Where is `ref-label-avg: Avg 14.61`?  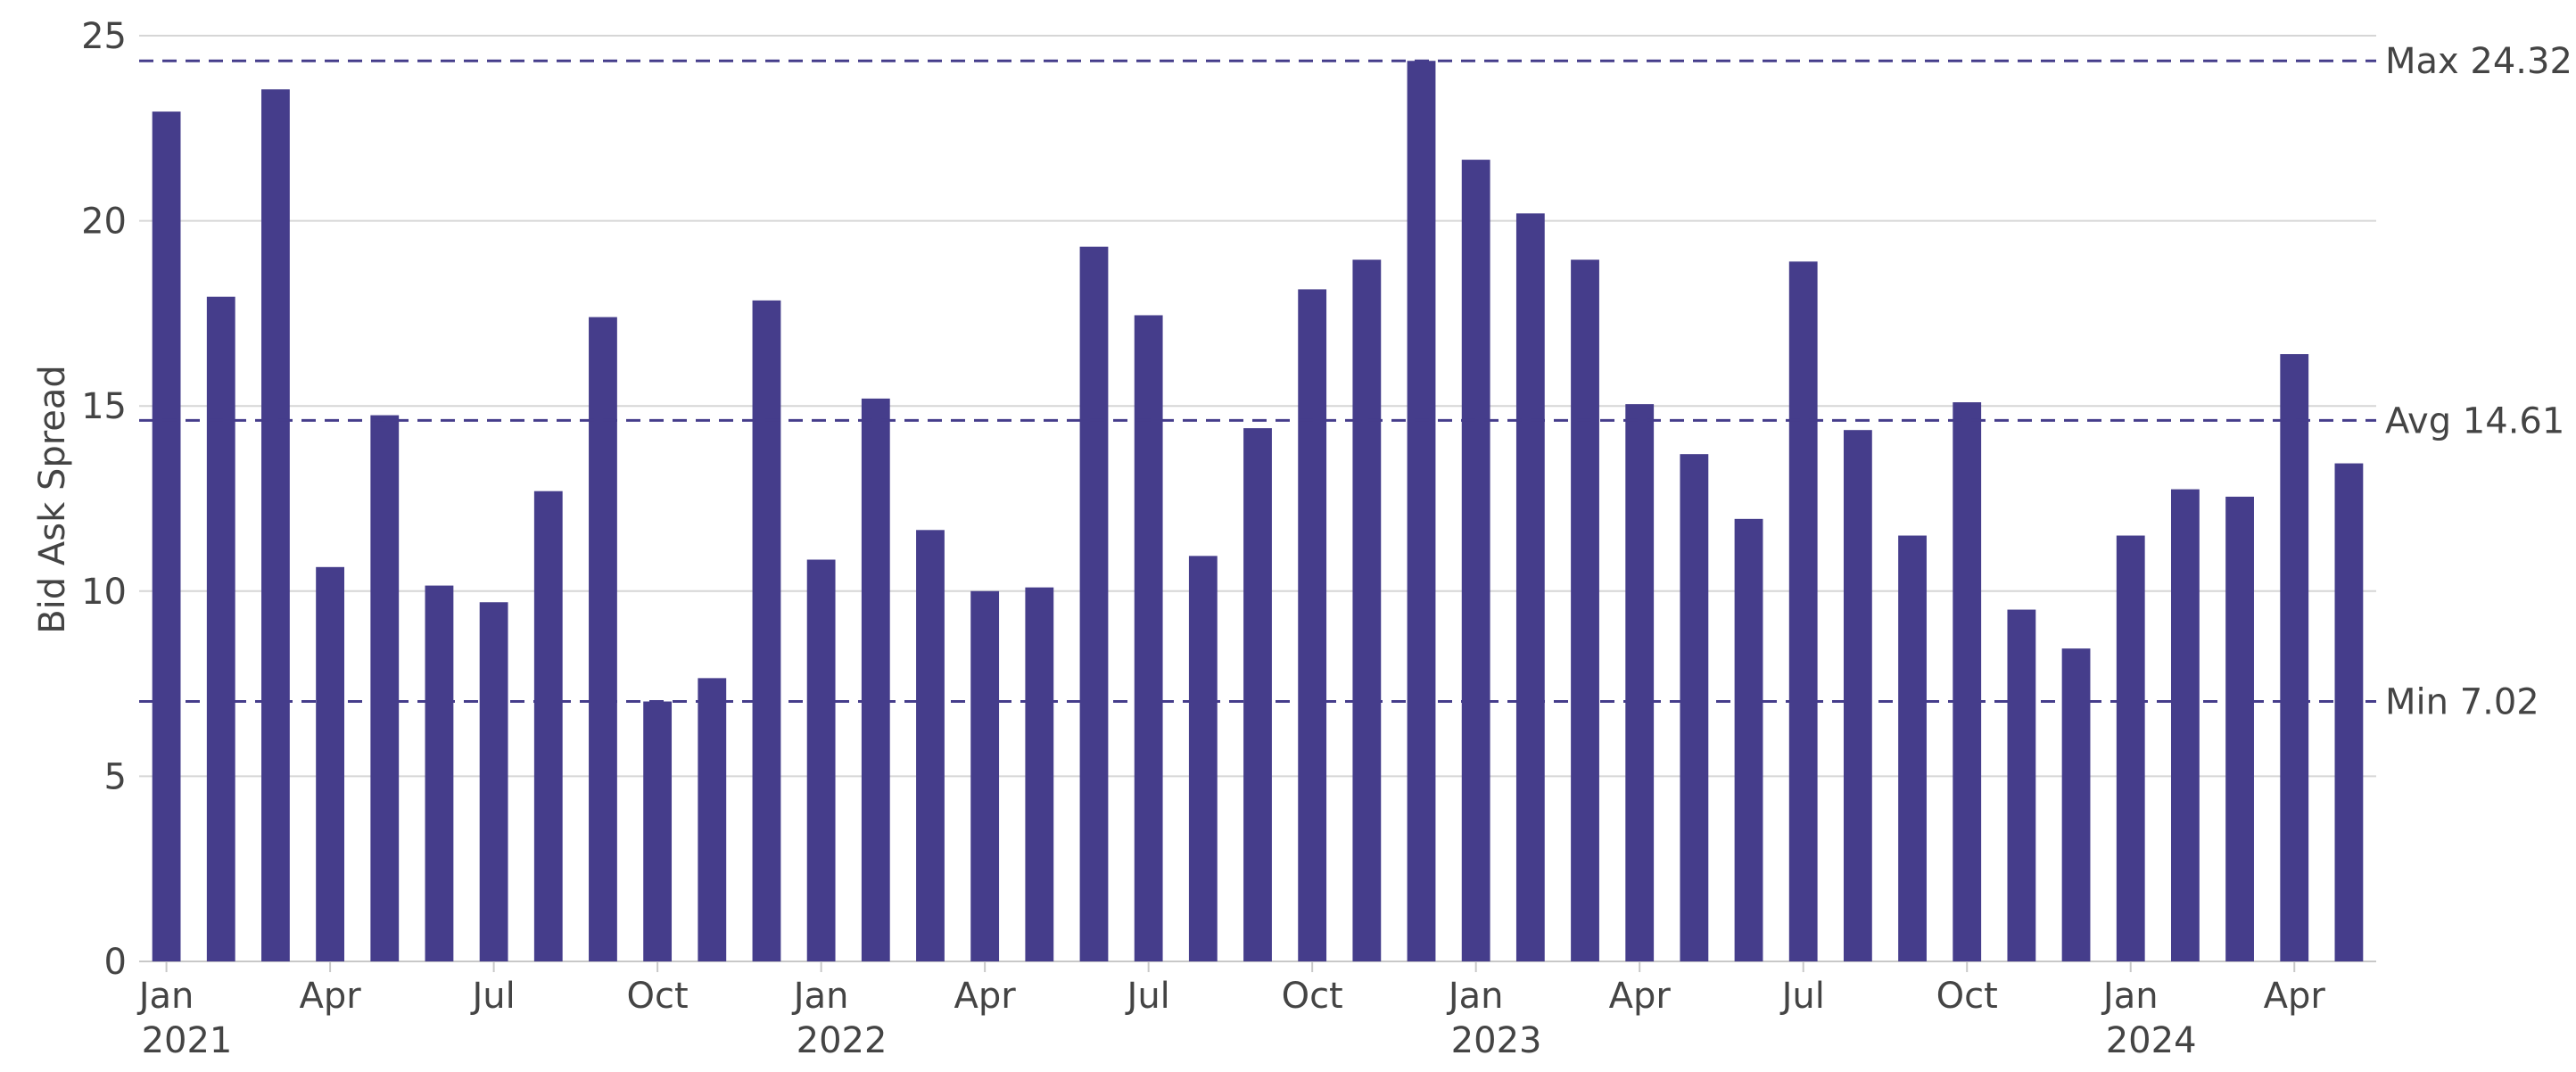
ref-label-avg: Avg 14.61 is located at coordinates (2474, 420).